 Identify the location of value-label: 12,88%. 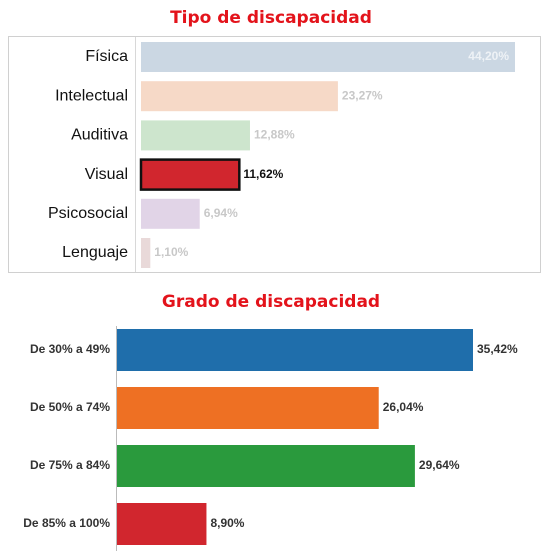
(274, 135).